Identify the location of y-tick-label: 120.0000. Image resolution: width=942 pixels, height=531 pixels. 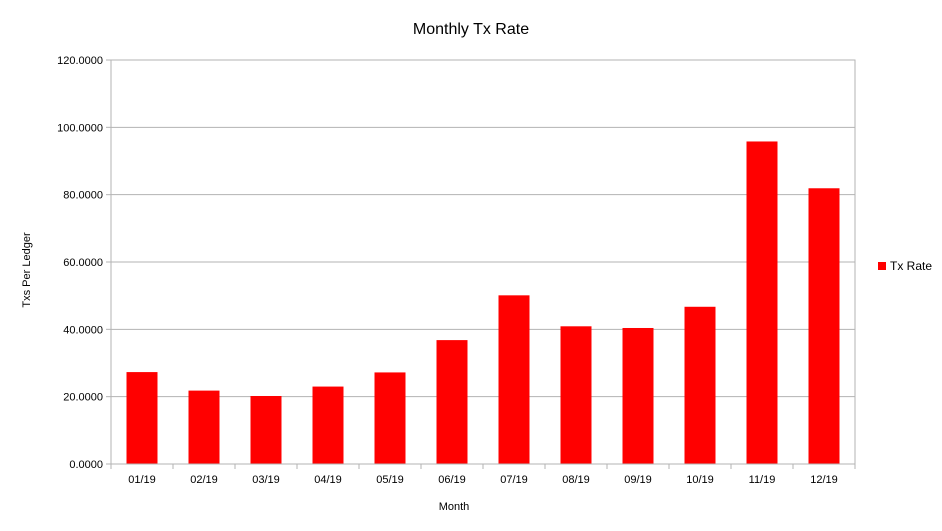
(80, 61).